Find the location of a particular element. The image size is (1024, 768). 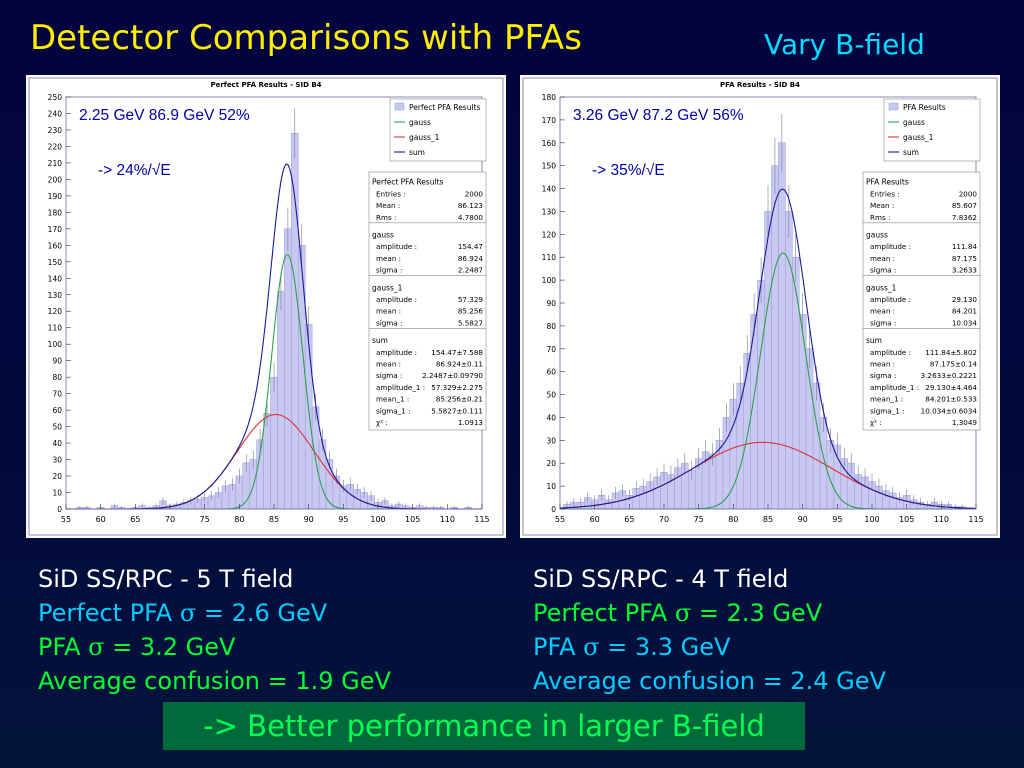

y-tick-label: 250 is located at coordinates (55, 97).